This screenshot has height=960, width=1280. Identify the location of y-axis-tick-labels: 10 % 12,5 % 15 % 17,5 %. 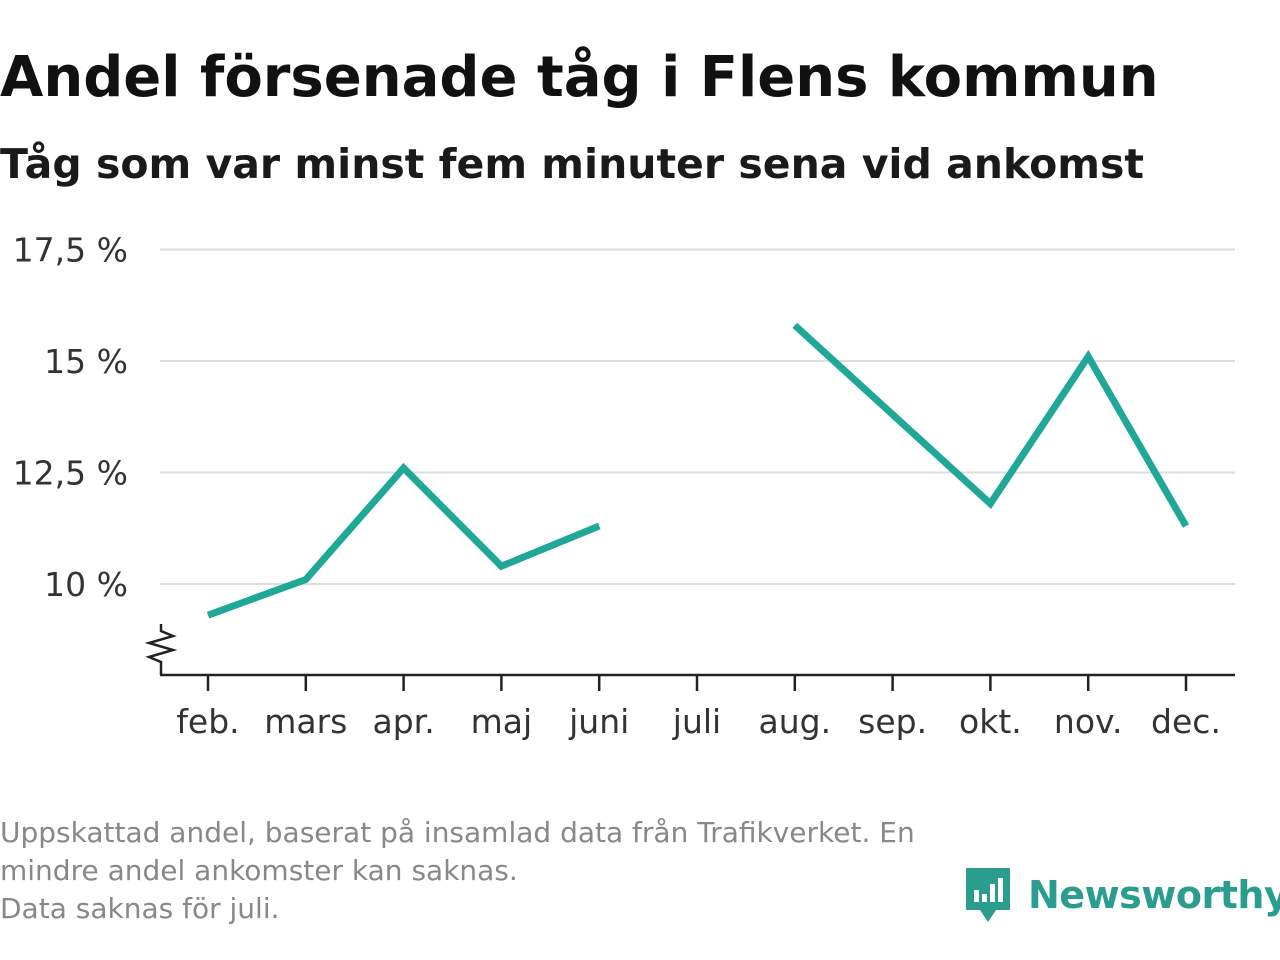
(70, 418).